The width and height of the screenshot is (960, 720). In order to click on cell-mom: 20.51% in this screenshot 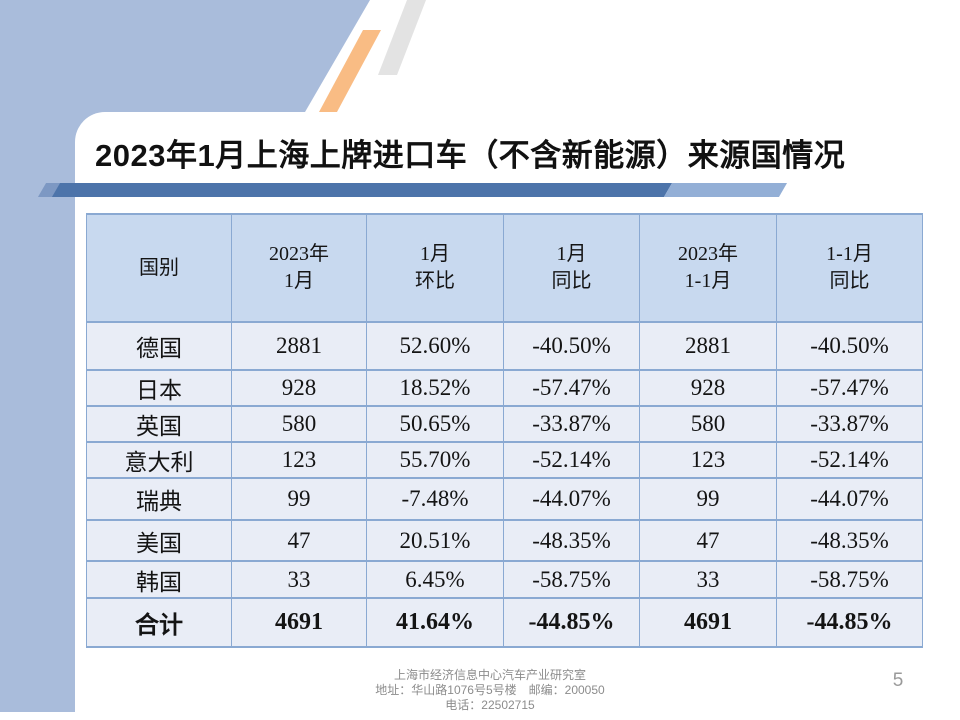, I will do `click(435, 540)`.